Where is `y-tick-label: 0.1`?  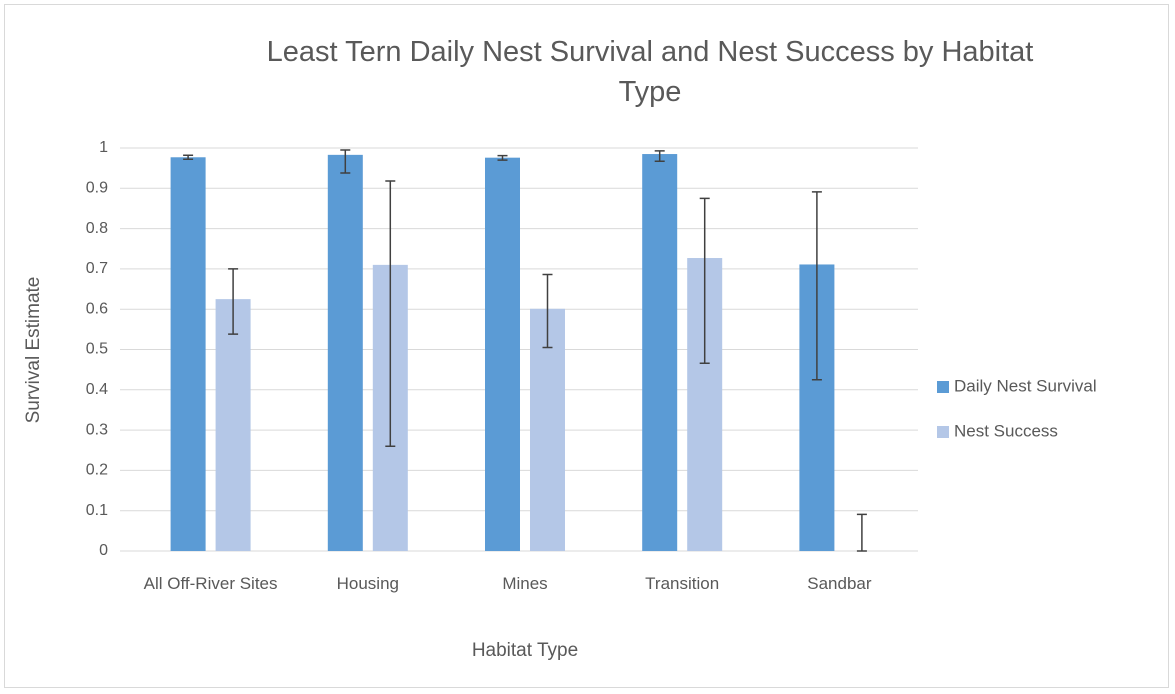
y-tick-label: 0.1 is located at coordinates (97, 510).